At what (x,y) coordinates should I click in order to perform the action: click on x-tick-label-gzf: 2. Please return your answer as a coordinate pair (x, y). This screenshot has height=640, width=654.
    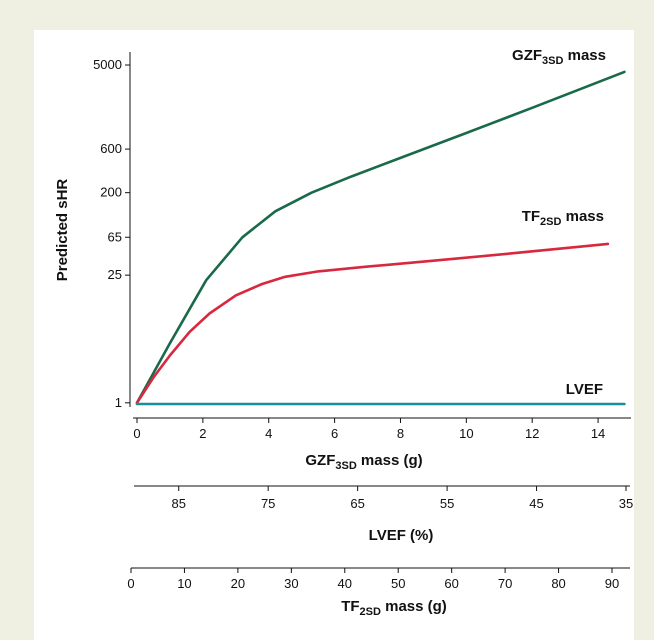
    Looking at the image, I should click on (202, 433).